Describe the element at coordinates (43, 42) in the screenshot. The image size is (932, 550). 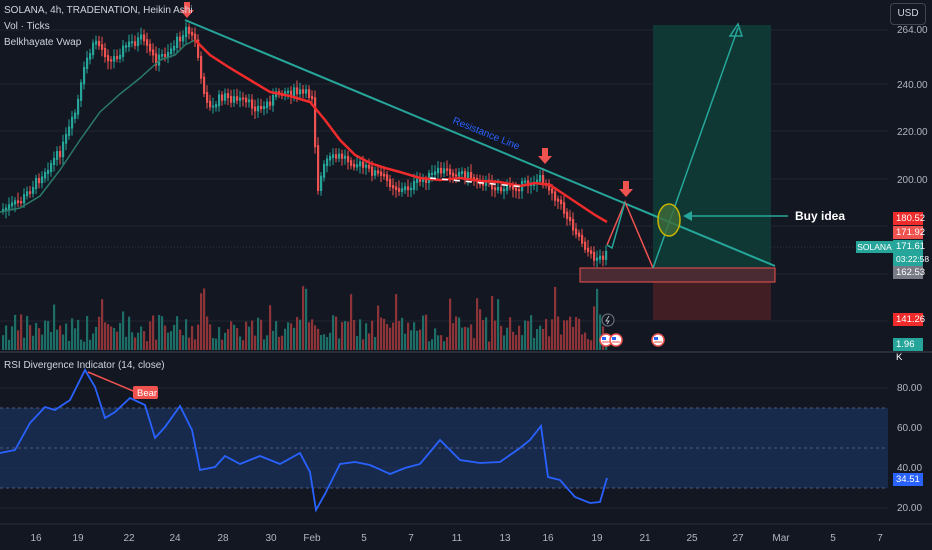
I see `vwap-indicator-label: Belkhayate Vwap` at that location.